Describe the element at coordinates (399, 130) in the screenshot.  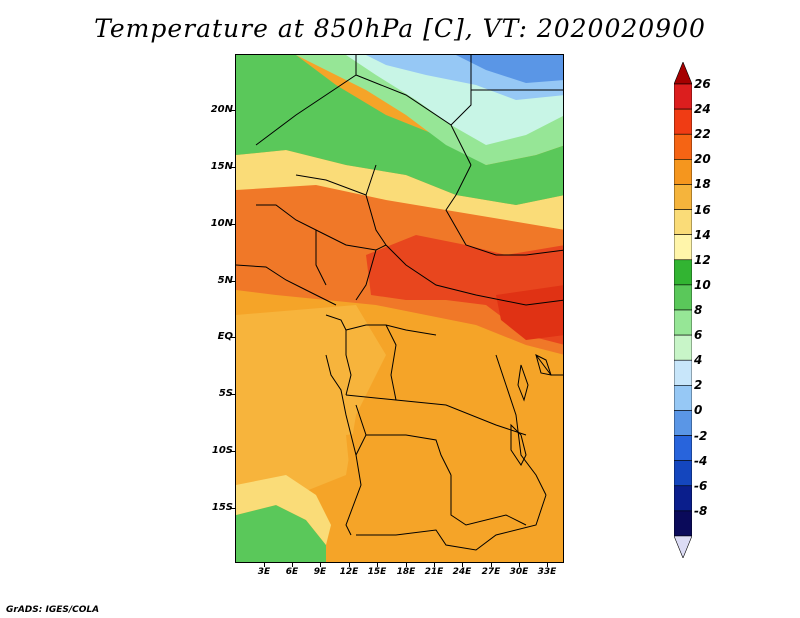
I see `map-region-green` at that location.